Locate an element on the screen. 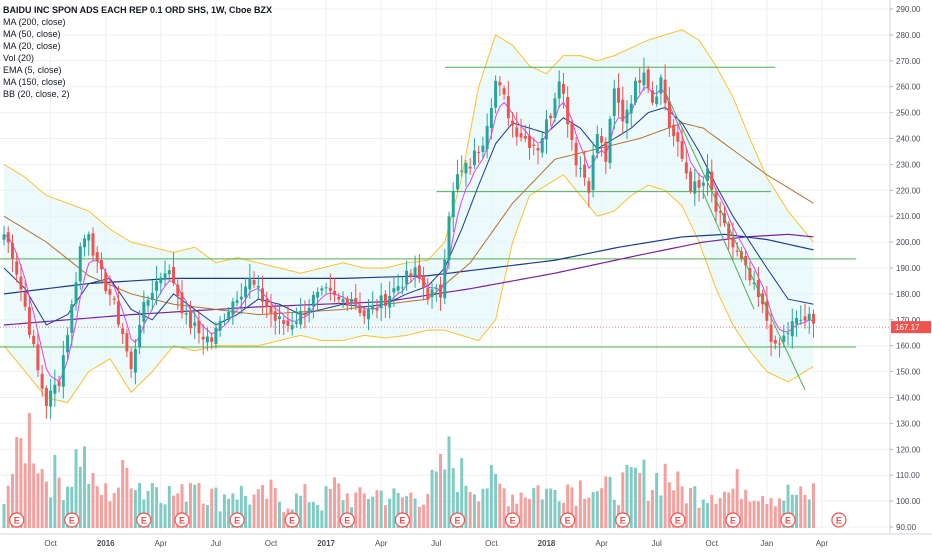  legend-ma20: MA (20, close) is located at coordinates (32, 46).